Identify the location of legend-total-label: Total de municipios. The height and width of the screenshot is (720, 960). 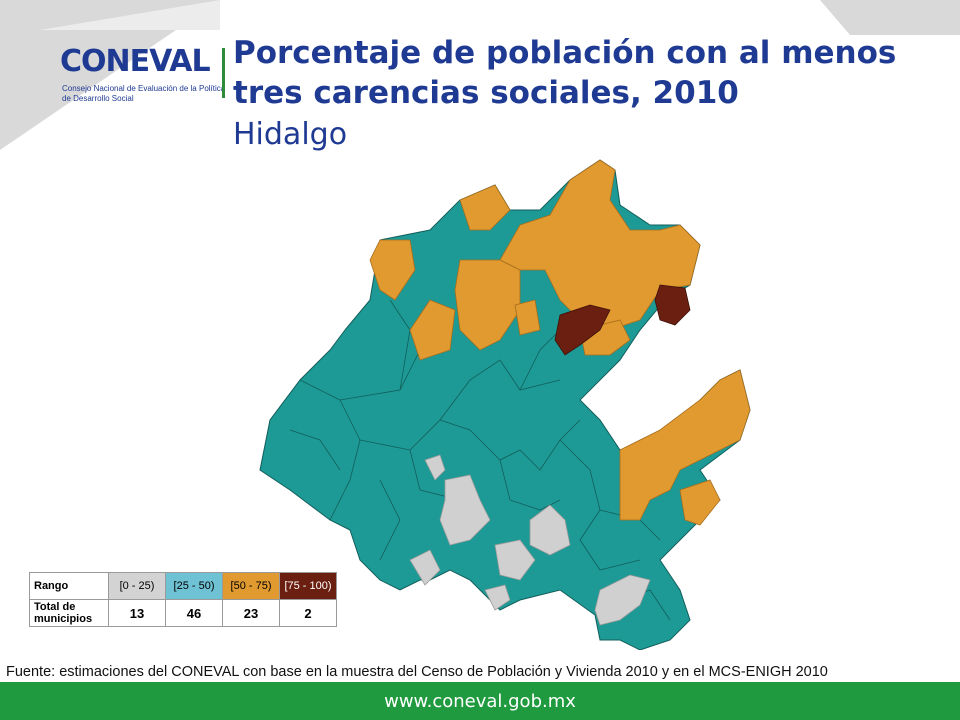
(69, 613).